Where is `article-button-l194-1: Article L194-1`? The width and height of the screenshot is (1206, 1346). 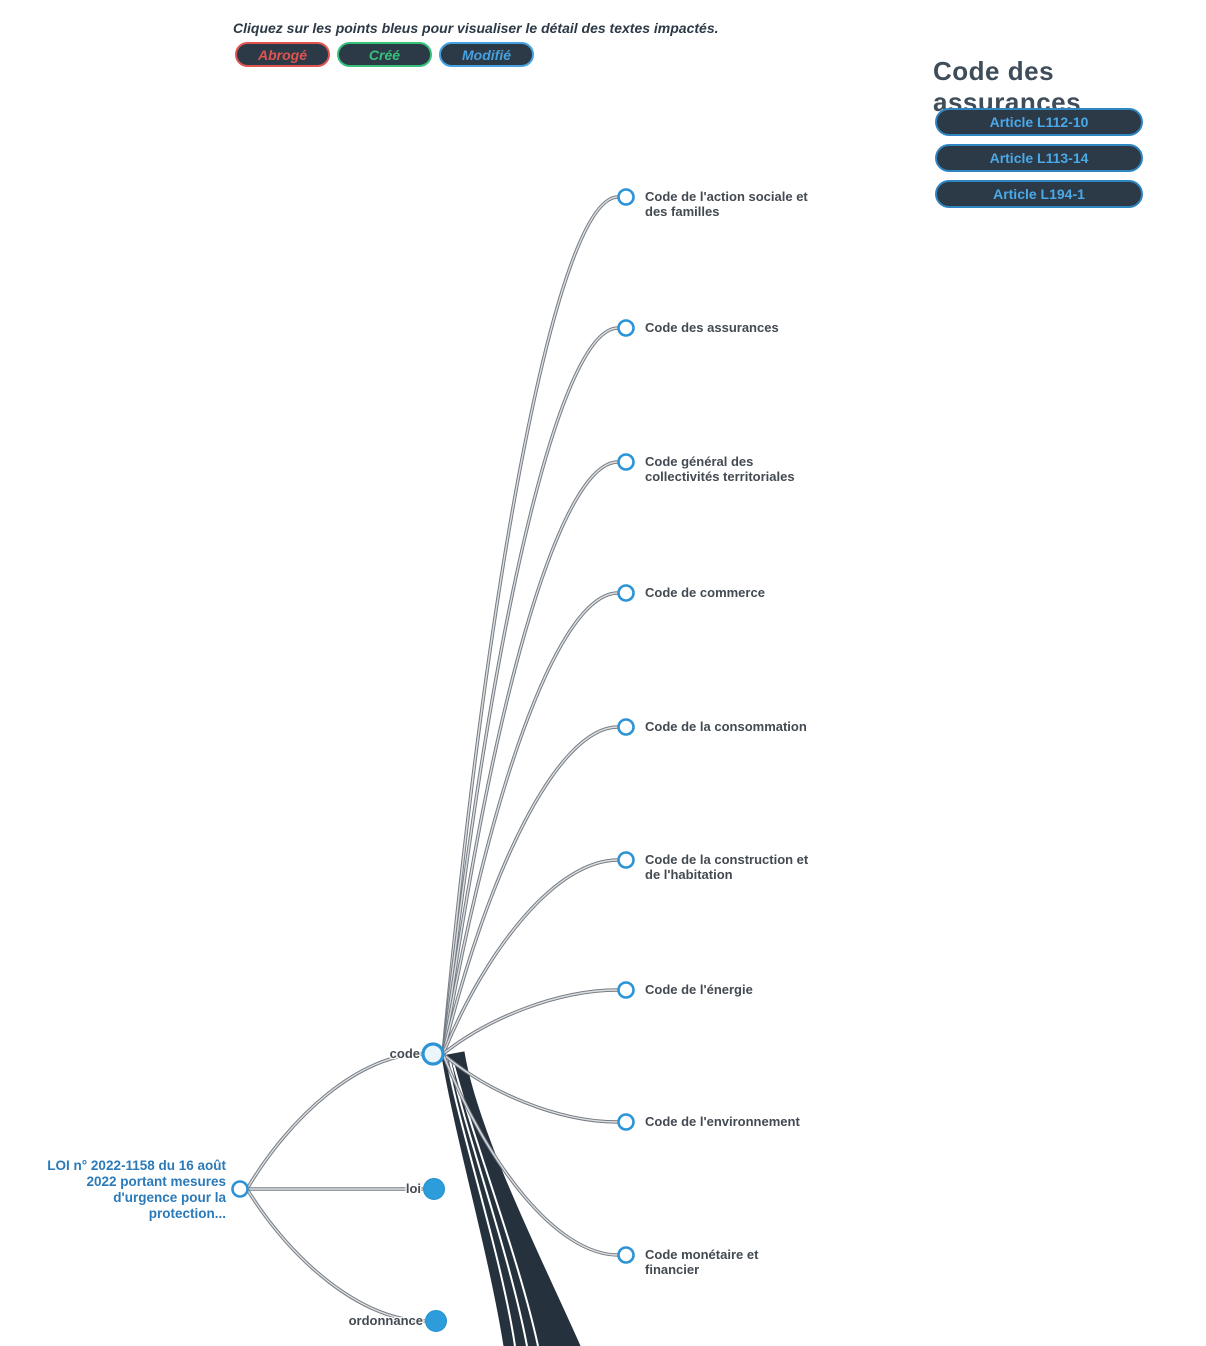
article-button-l194-1: Article L194-1 is located at coordinates (1039, 194).